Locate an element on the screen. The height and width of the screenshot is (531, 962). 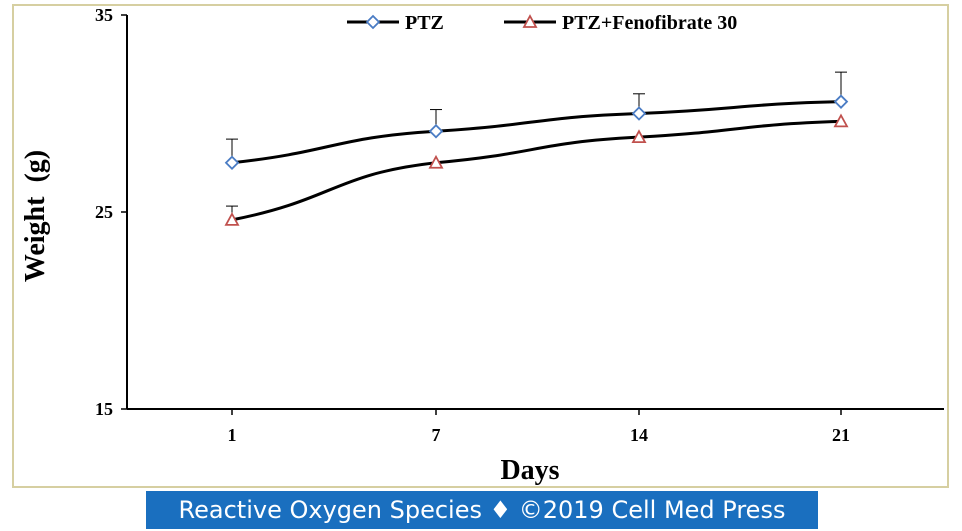
x-tick-label: 14 is located at coordinates (639, 435).